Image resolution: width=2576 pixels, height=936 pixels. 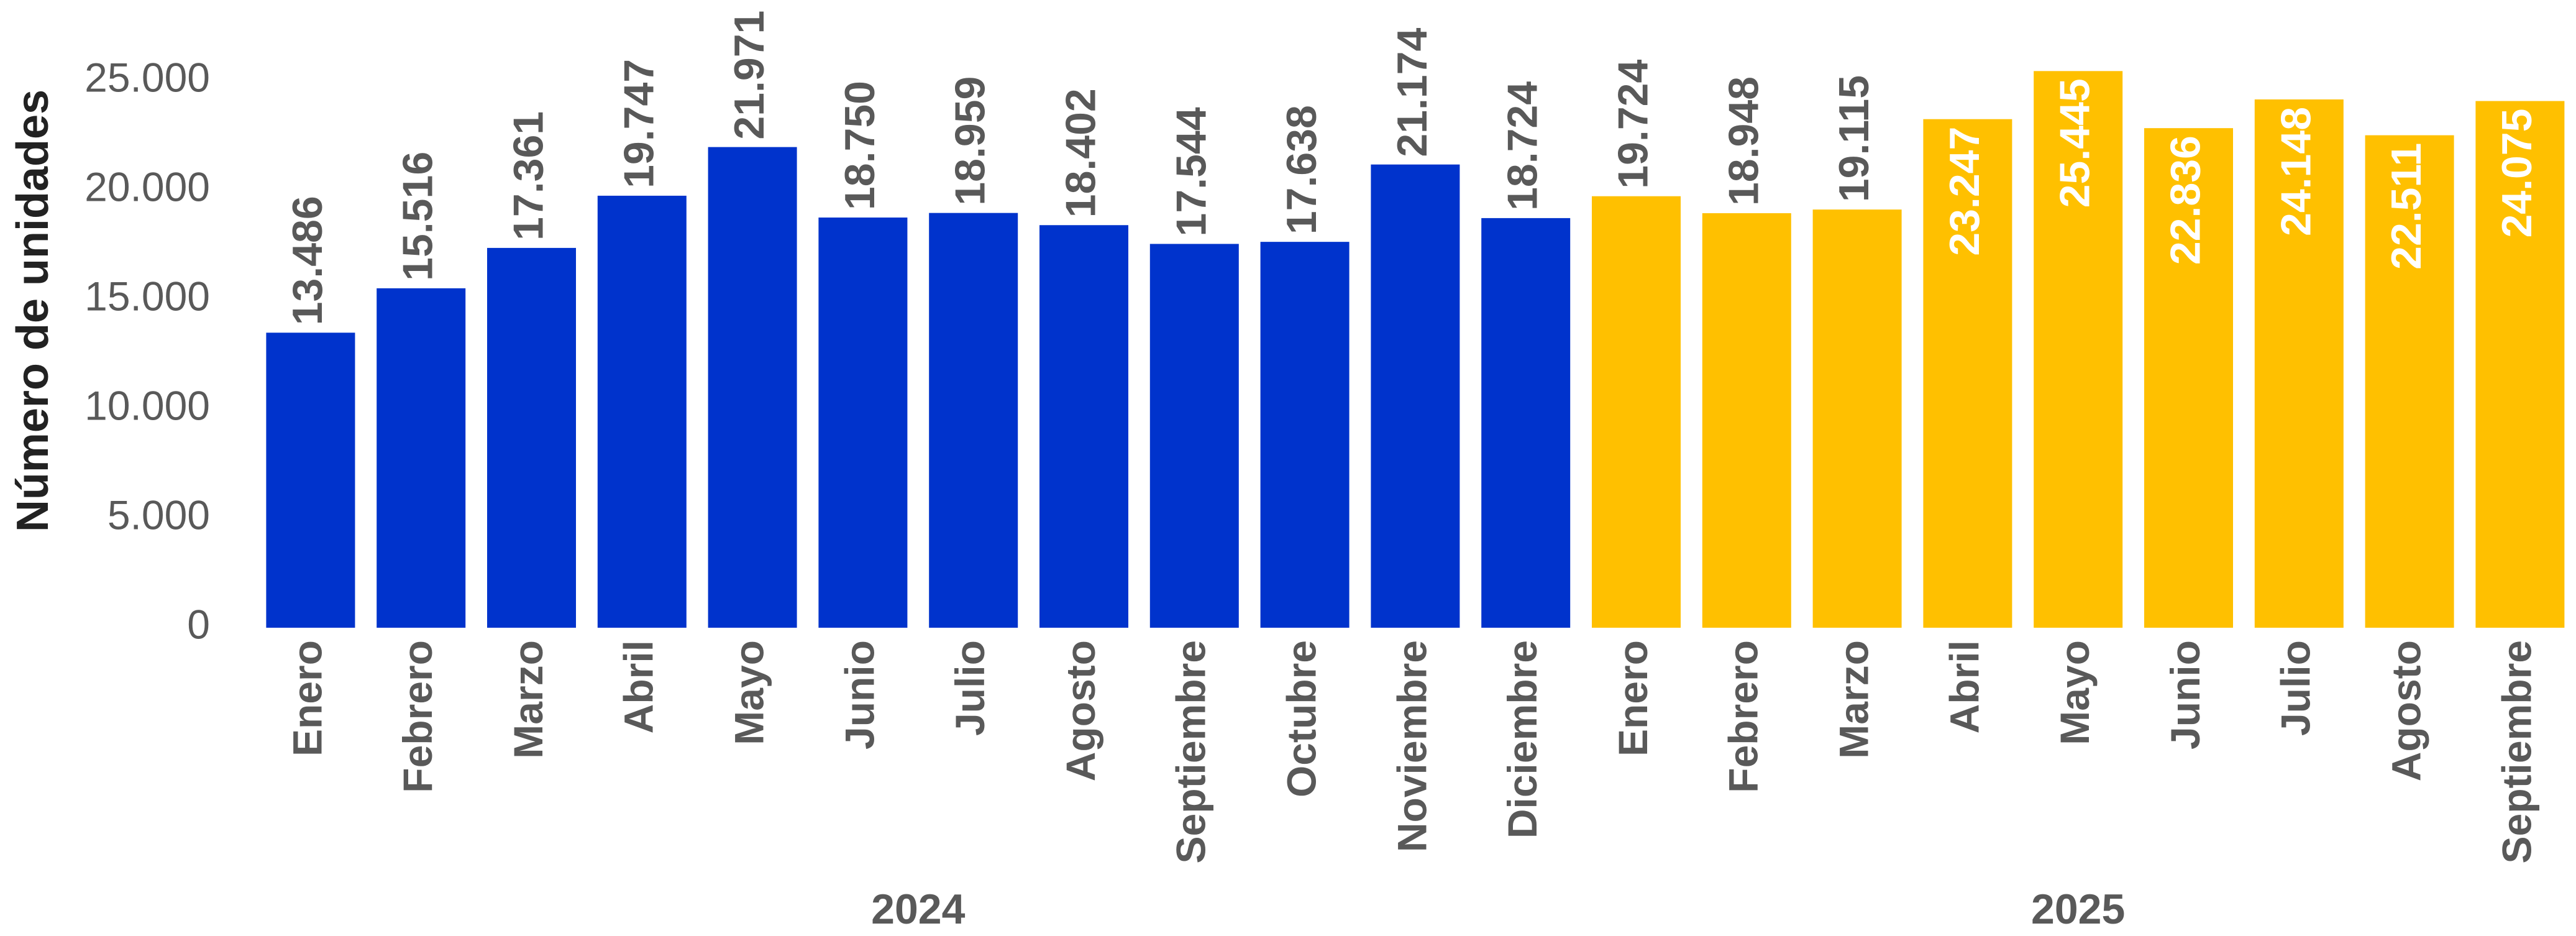 I want to click on group-label: 2025, so click(x=2078, y=909).